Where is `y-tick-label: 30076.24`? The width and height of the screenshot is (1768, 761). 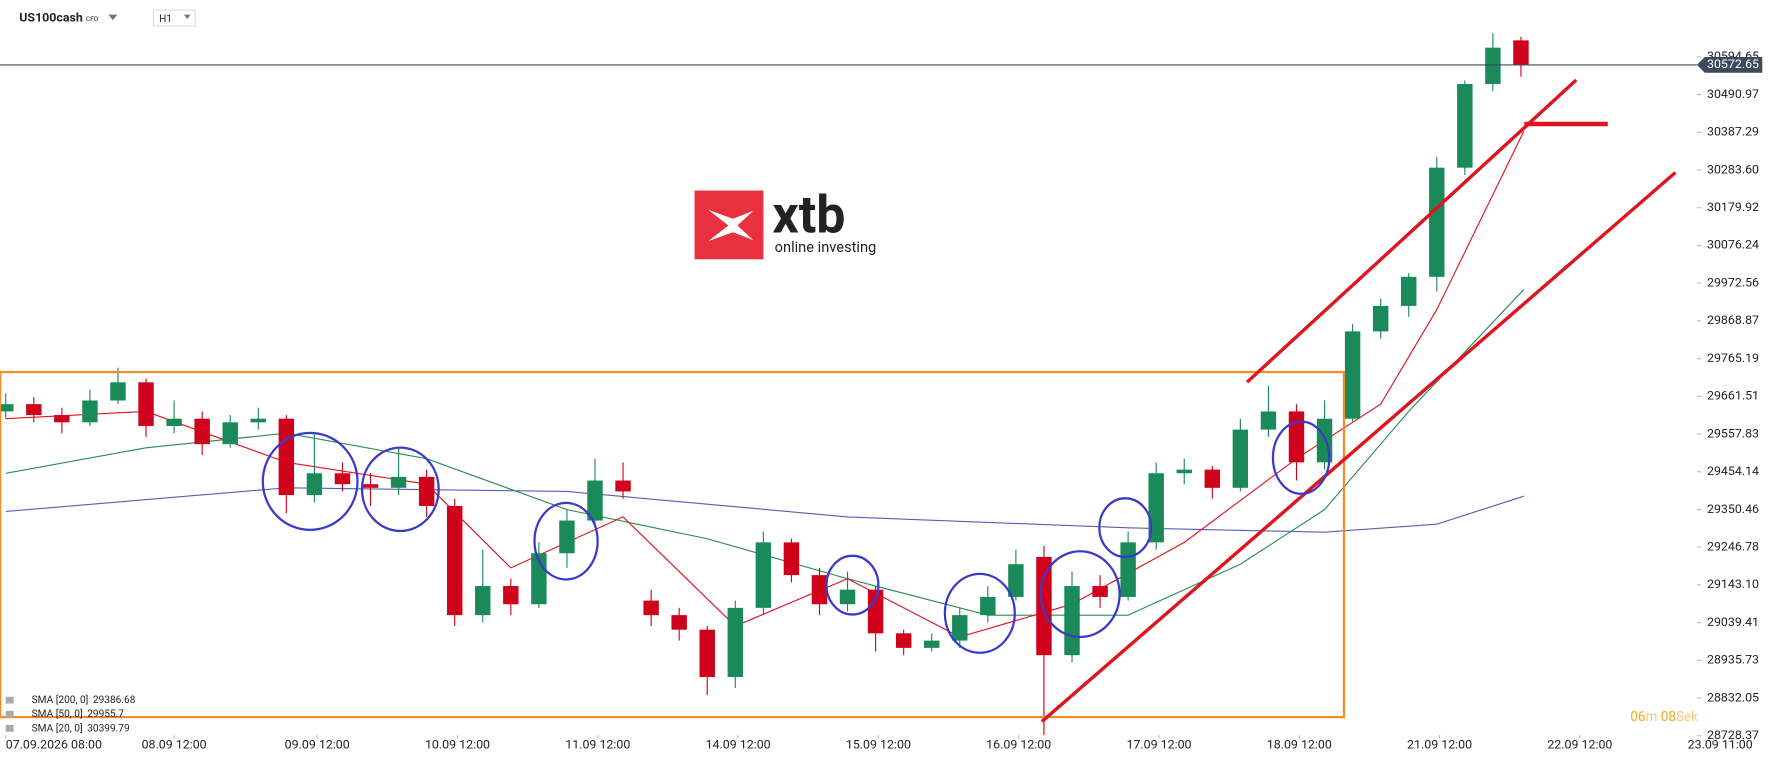
y-tick-label: 30076.24 is located at coordinates (1733, 245).